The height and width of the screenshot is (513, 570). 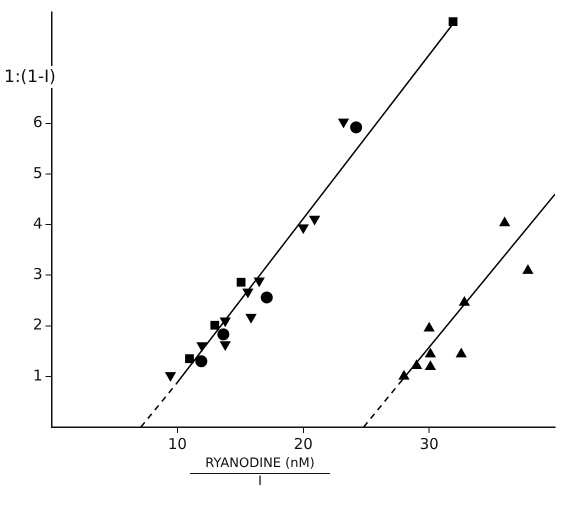 I want to click on y-axis-title: 1:(1-I), so click(x=30, y=77).